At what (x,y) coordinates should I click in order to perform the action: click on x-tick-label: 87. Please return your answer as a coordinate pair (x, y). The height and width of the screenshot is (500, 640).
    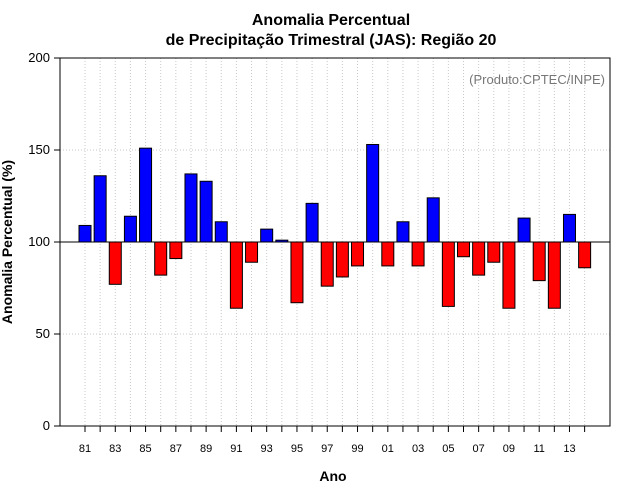
    Looking at the image, I should click on (176, 449).